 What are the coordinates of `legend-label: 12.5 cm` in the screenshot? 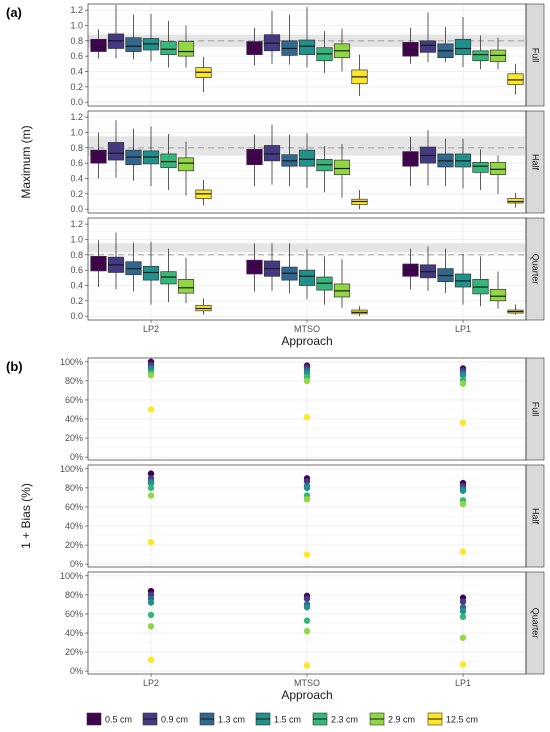 It's located at (462, 720).